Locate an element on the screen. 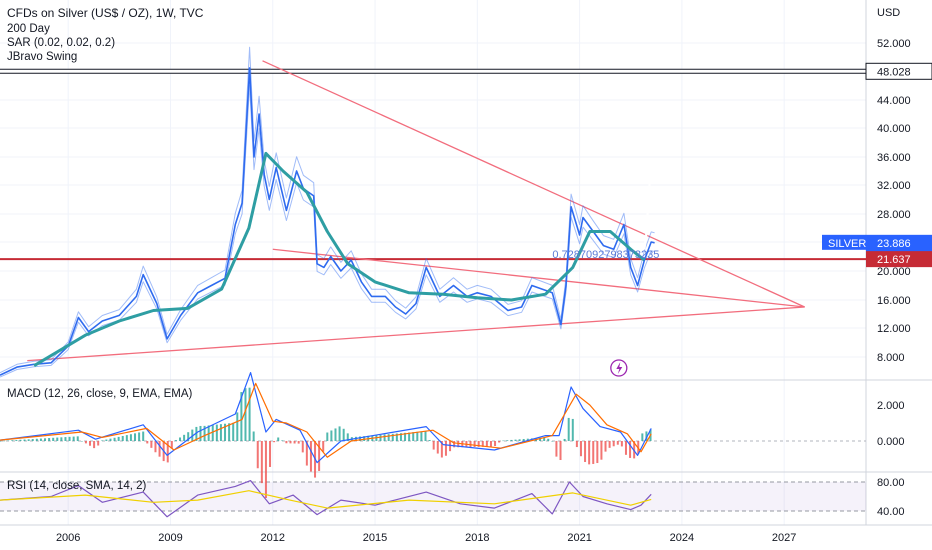 Image resolution: width=932 pixels, height=550 pixels. lightning-icon-bolt is located at coordinates (619, 368).